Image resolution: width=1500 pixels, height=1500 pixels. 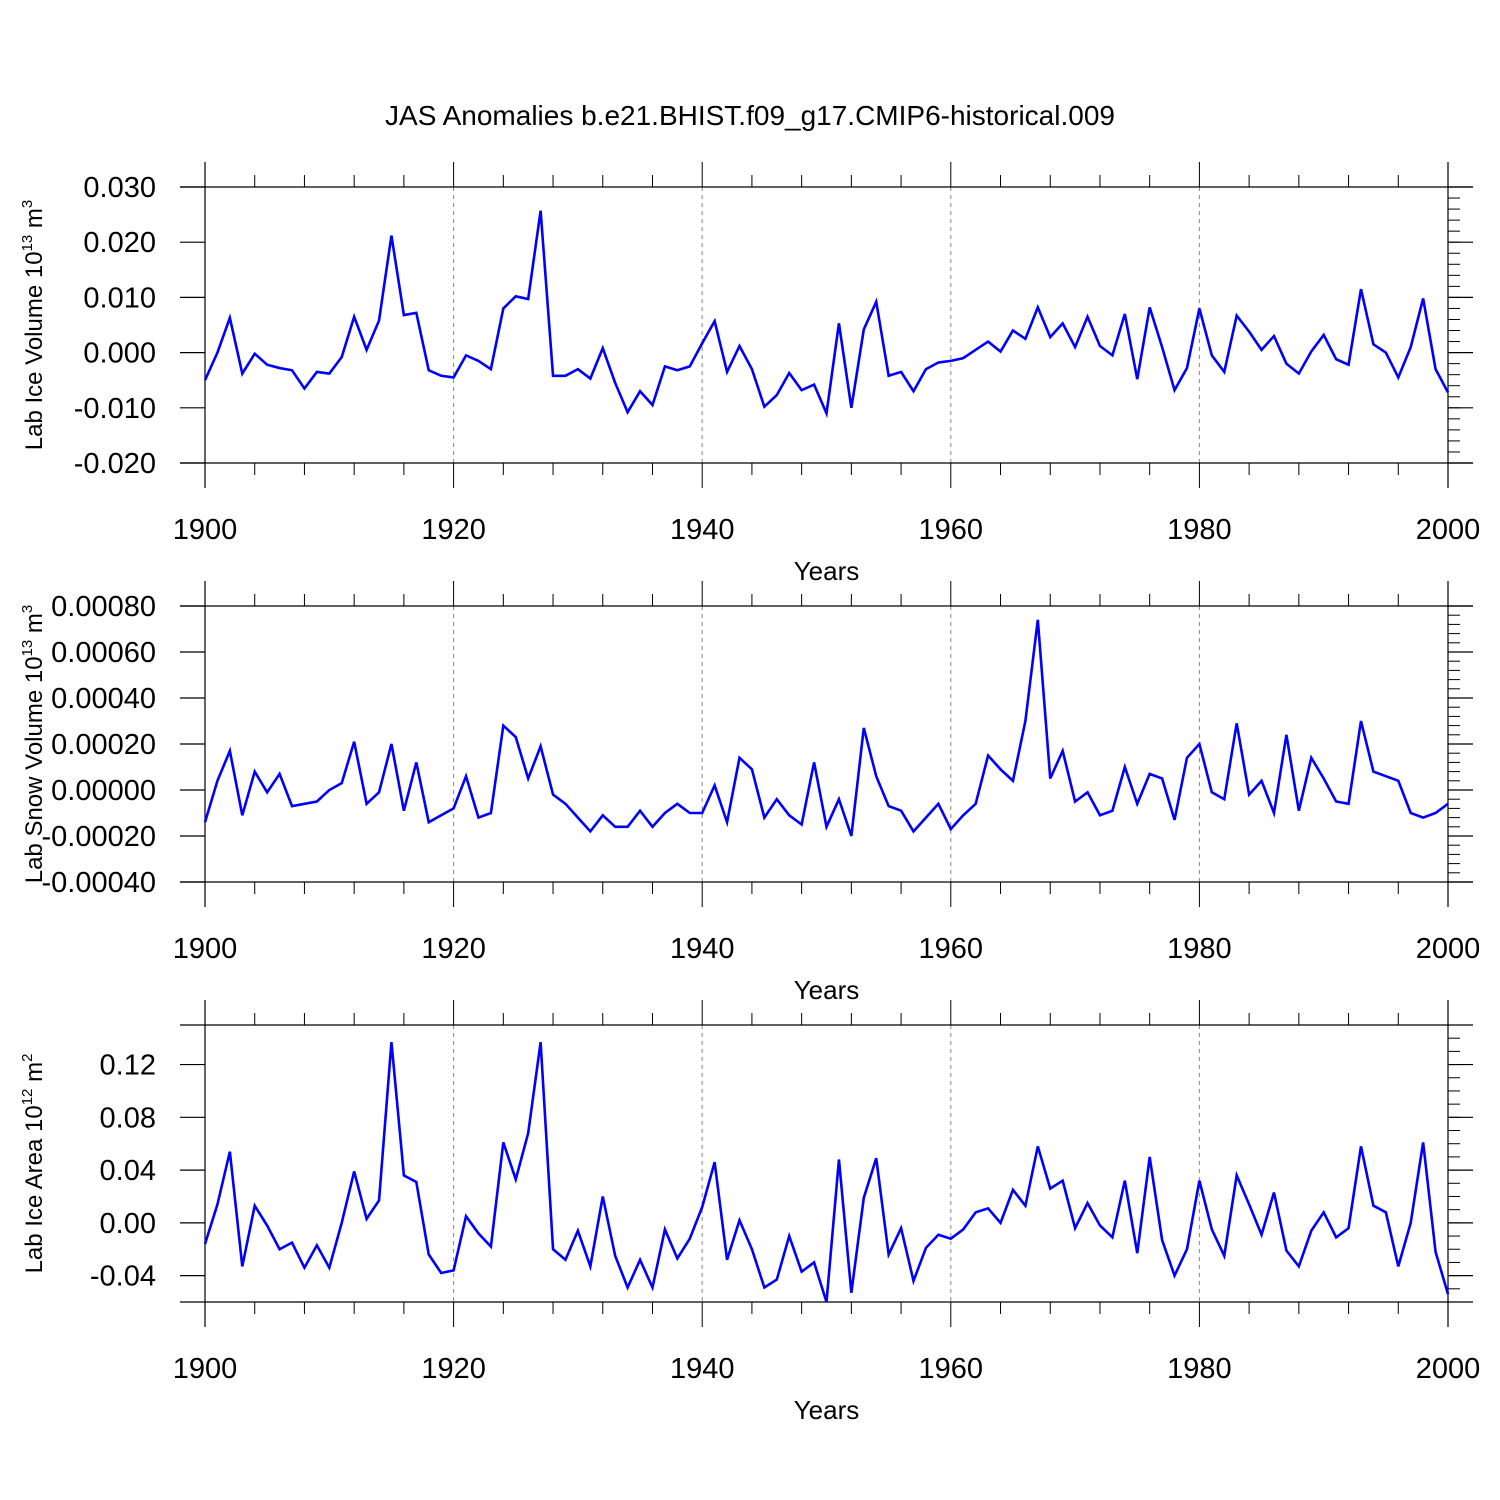 I want to click on y-tick-label: 0.010, so click(x=119, y=298).